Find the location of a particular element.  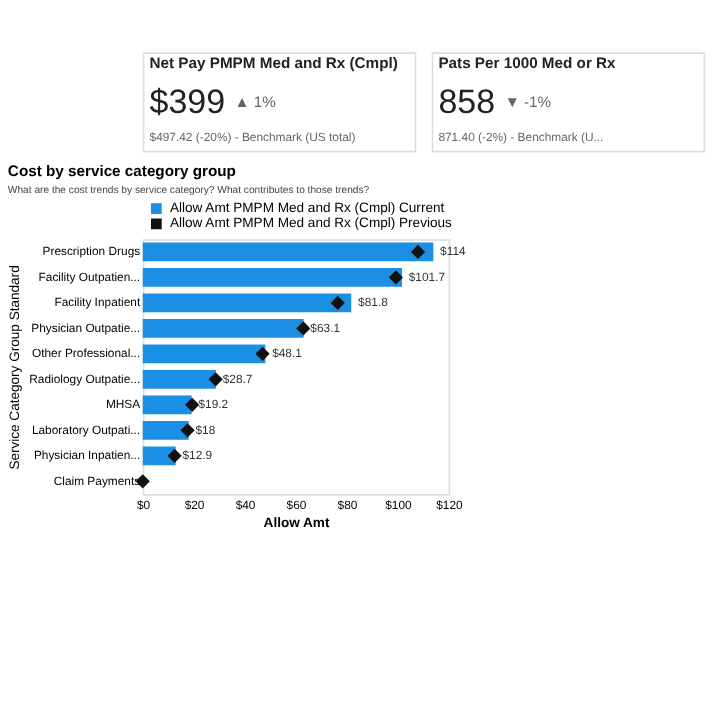

chart-title: Cost by service category group is located at coordinates (122, 171).